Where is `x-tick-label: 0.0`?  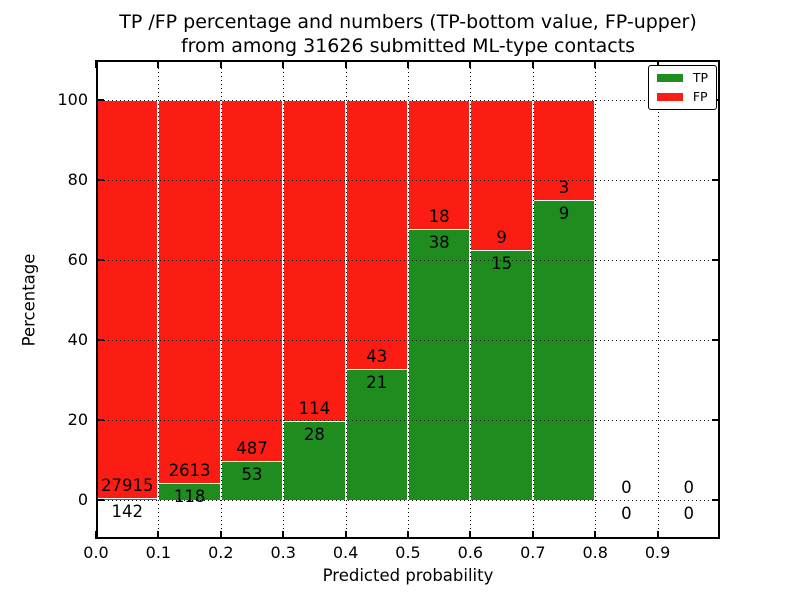
x-tick-label: 0.0 is located at coordinates (96, 552).